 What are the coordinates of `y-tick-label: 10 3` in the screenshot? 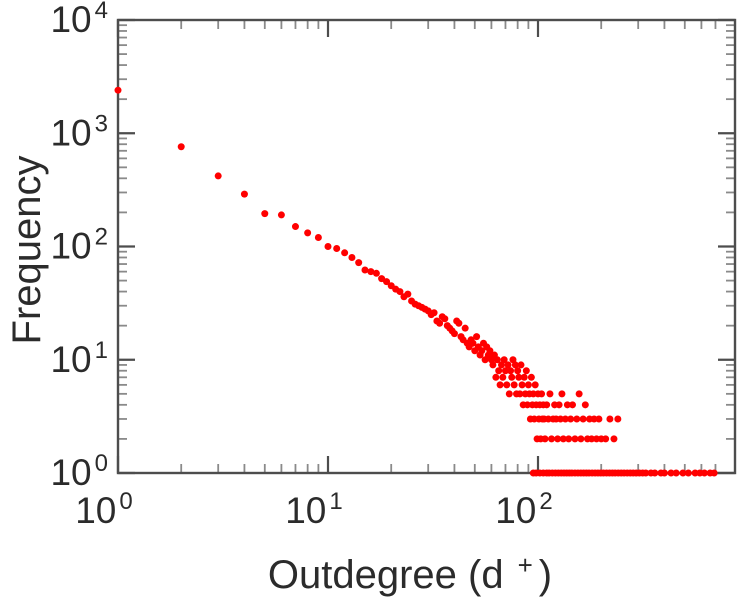 It's located at (79, 131).